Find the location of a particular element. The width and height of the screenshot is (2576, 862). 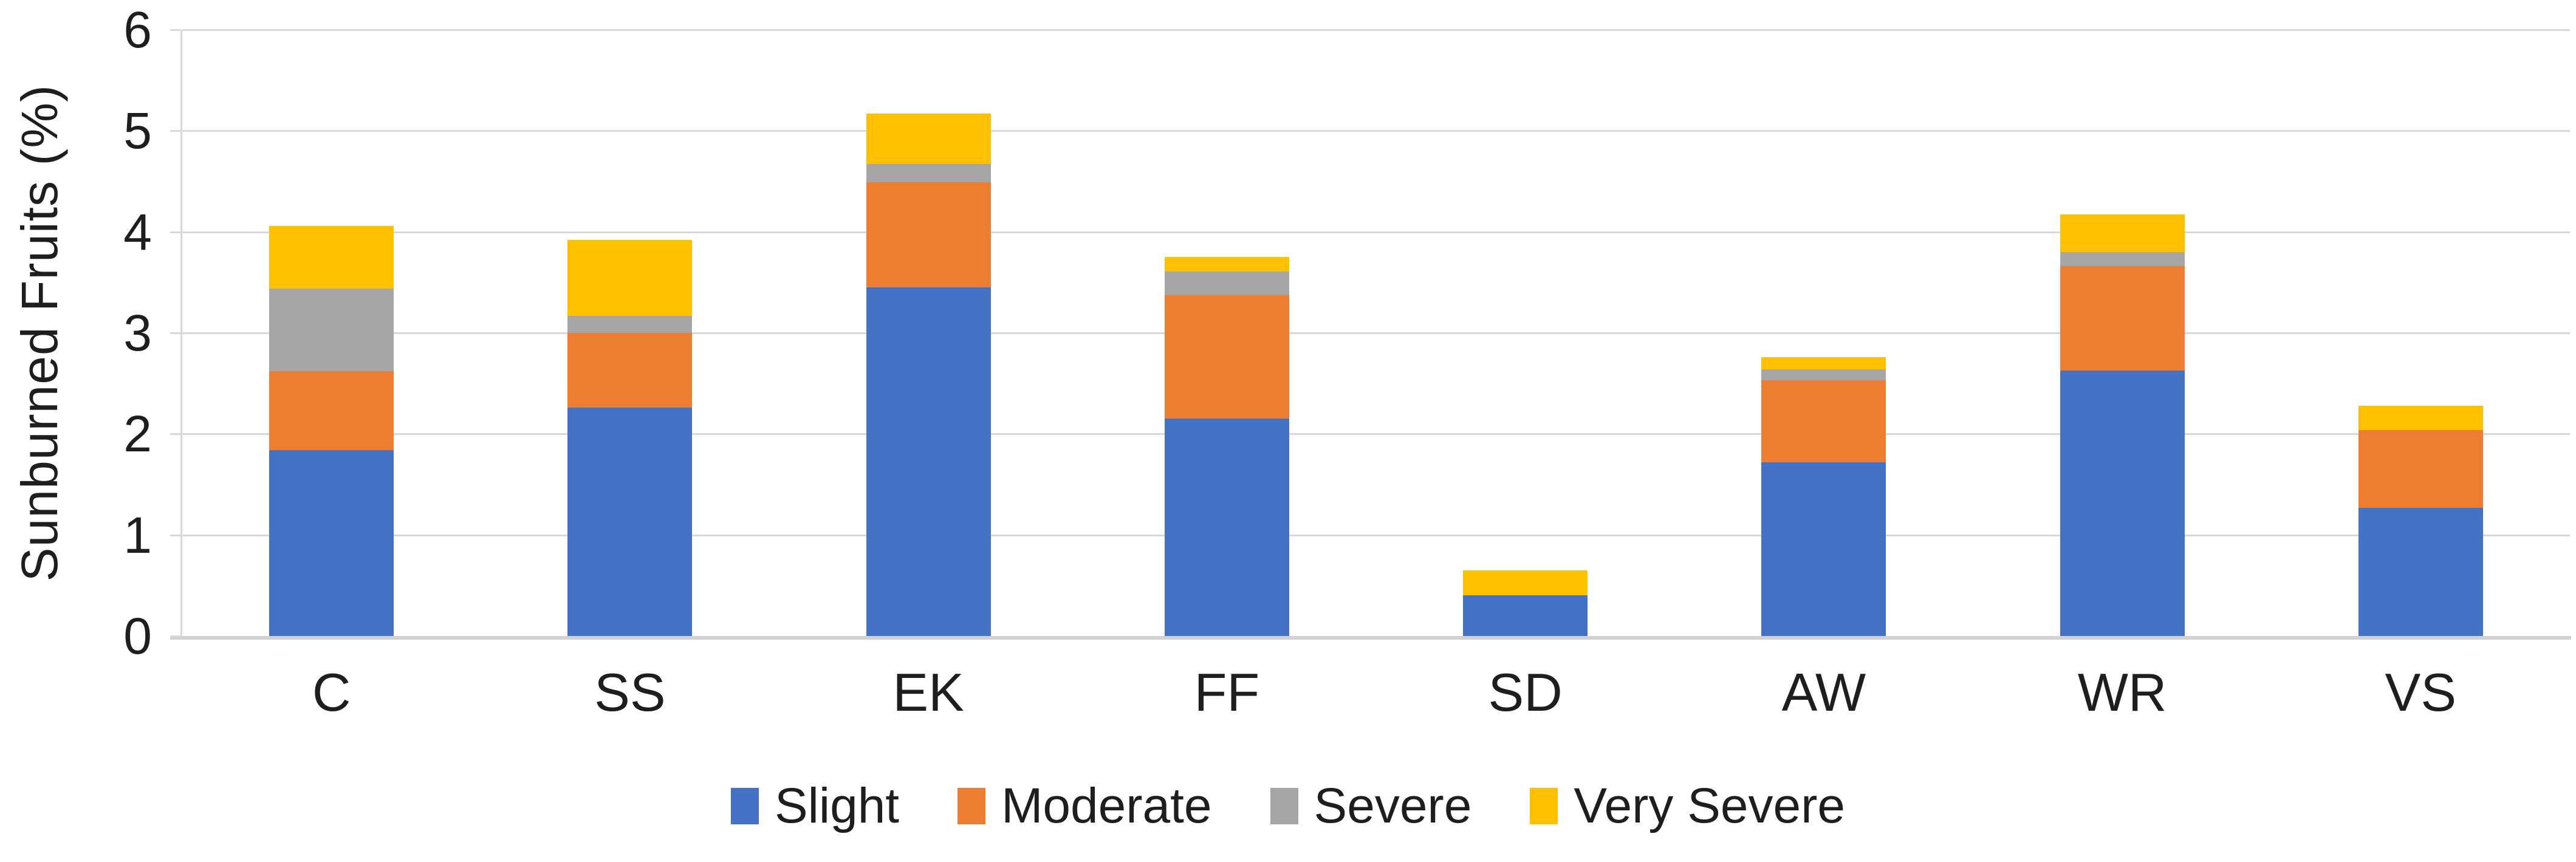

y-tick-label: 6 is located at coordinates (137, 29).